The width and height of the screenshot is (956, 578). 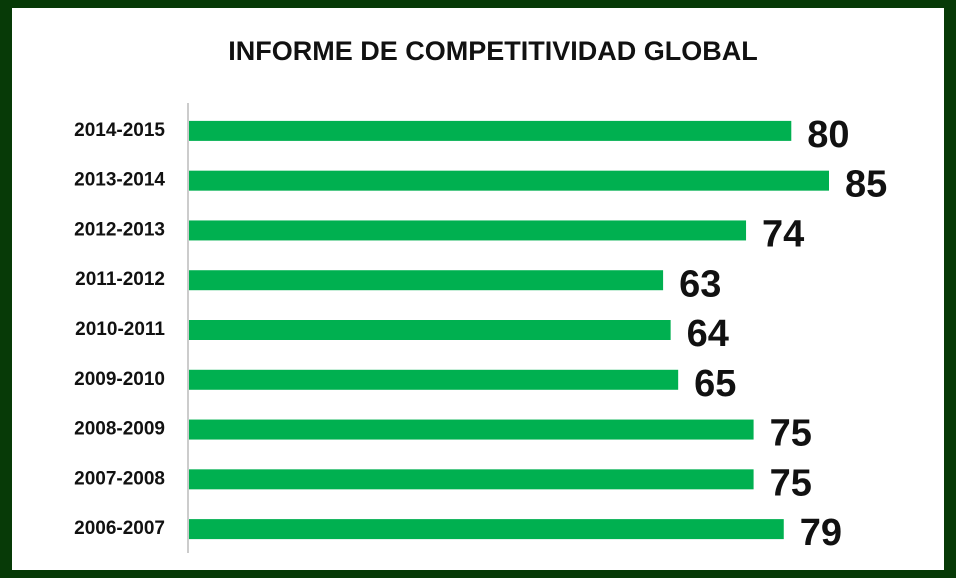 I want to click on value-label: 80, so click(x=828, y=135).